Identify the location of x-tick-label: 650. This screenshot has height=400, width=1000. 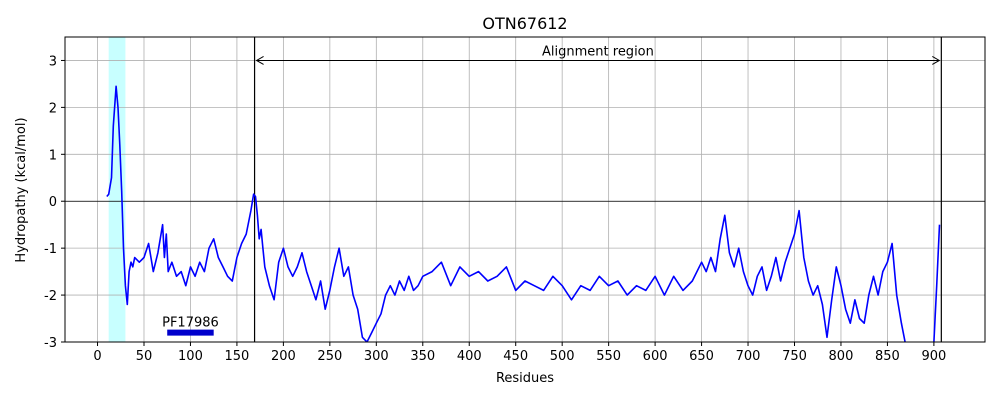
(701, 356).